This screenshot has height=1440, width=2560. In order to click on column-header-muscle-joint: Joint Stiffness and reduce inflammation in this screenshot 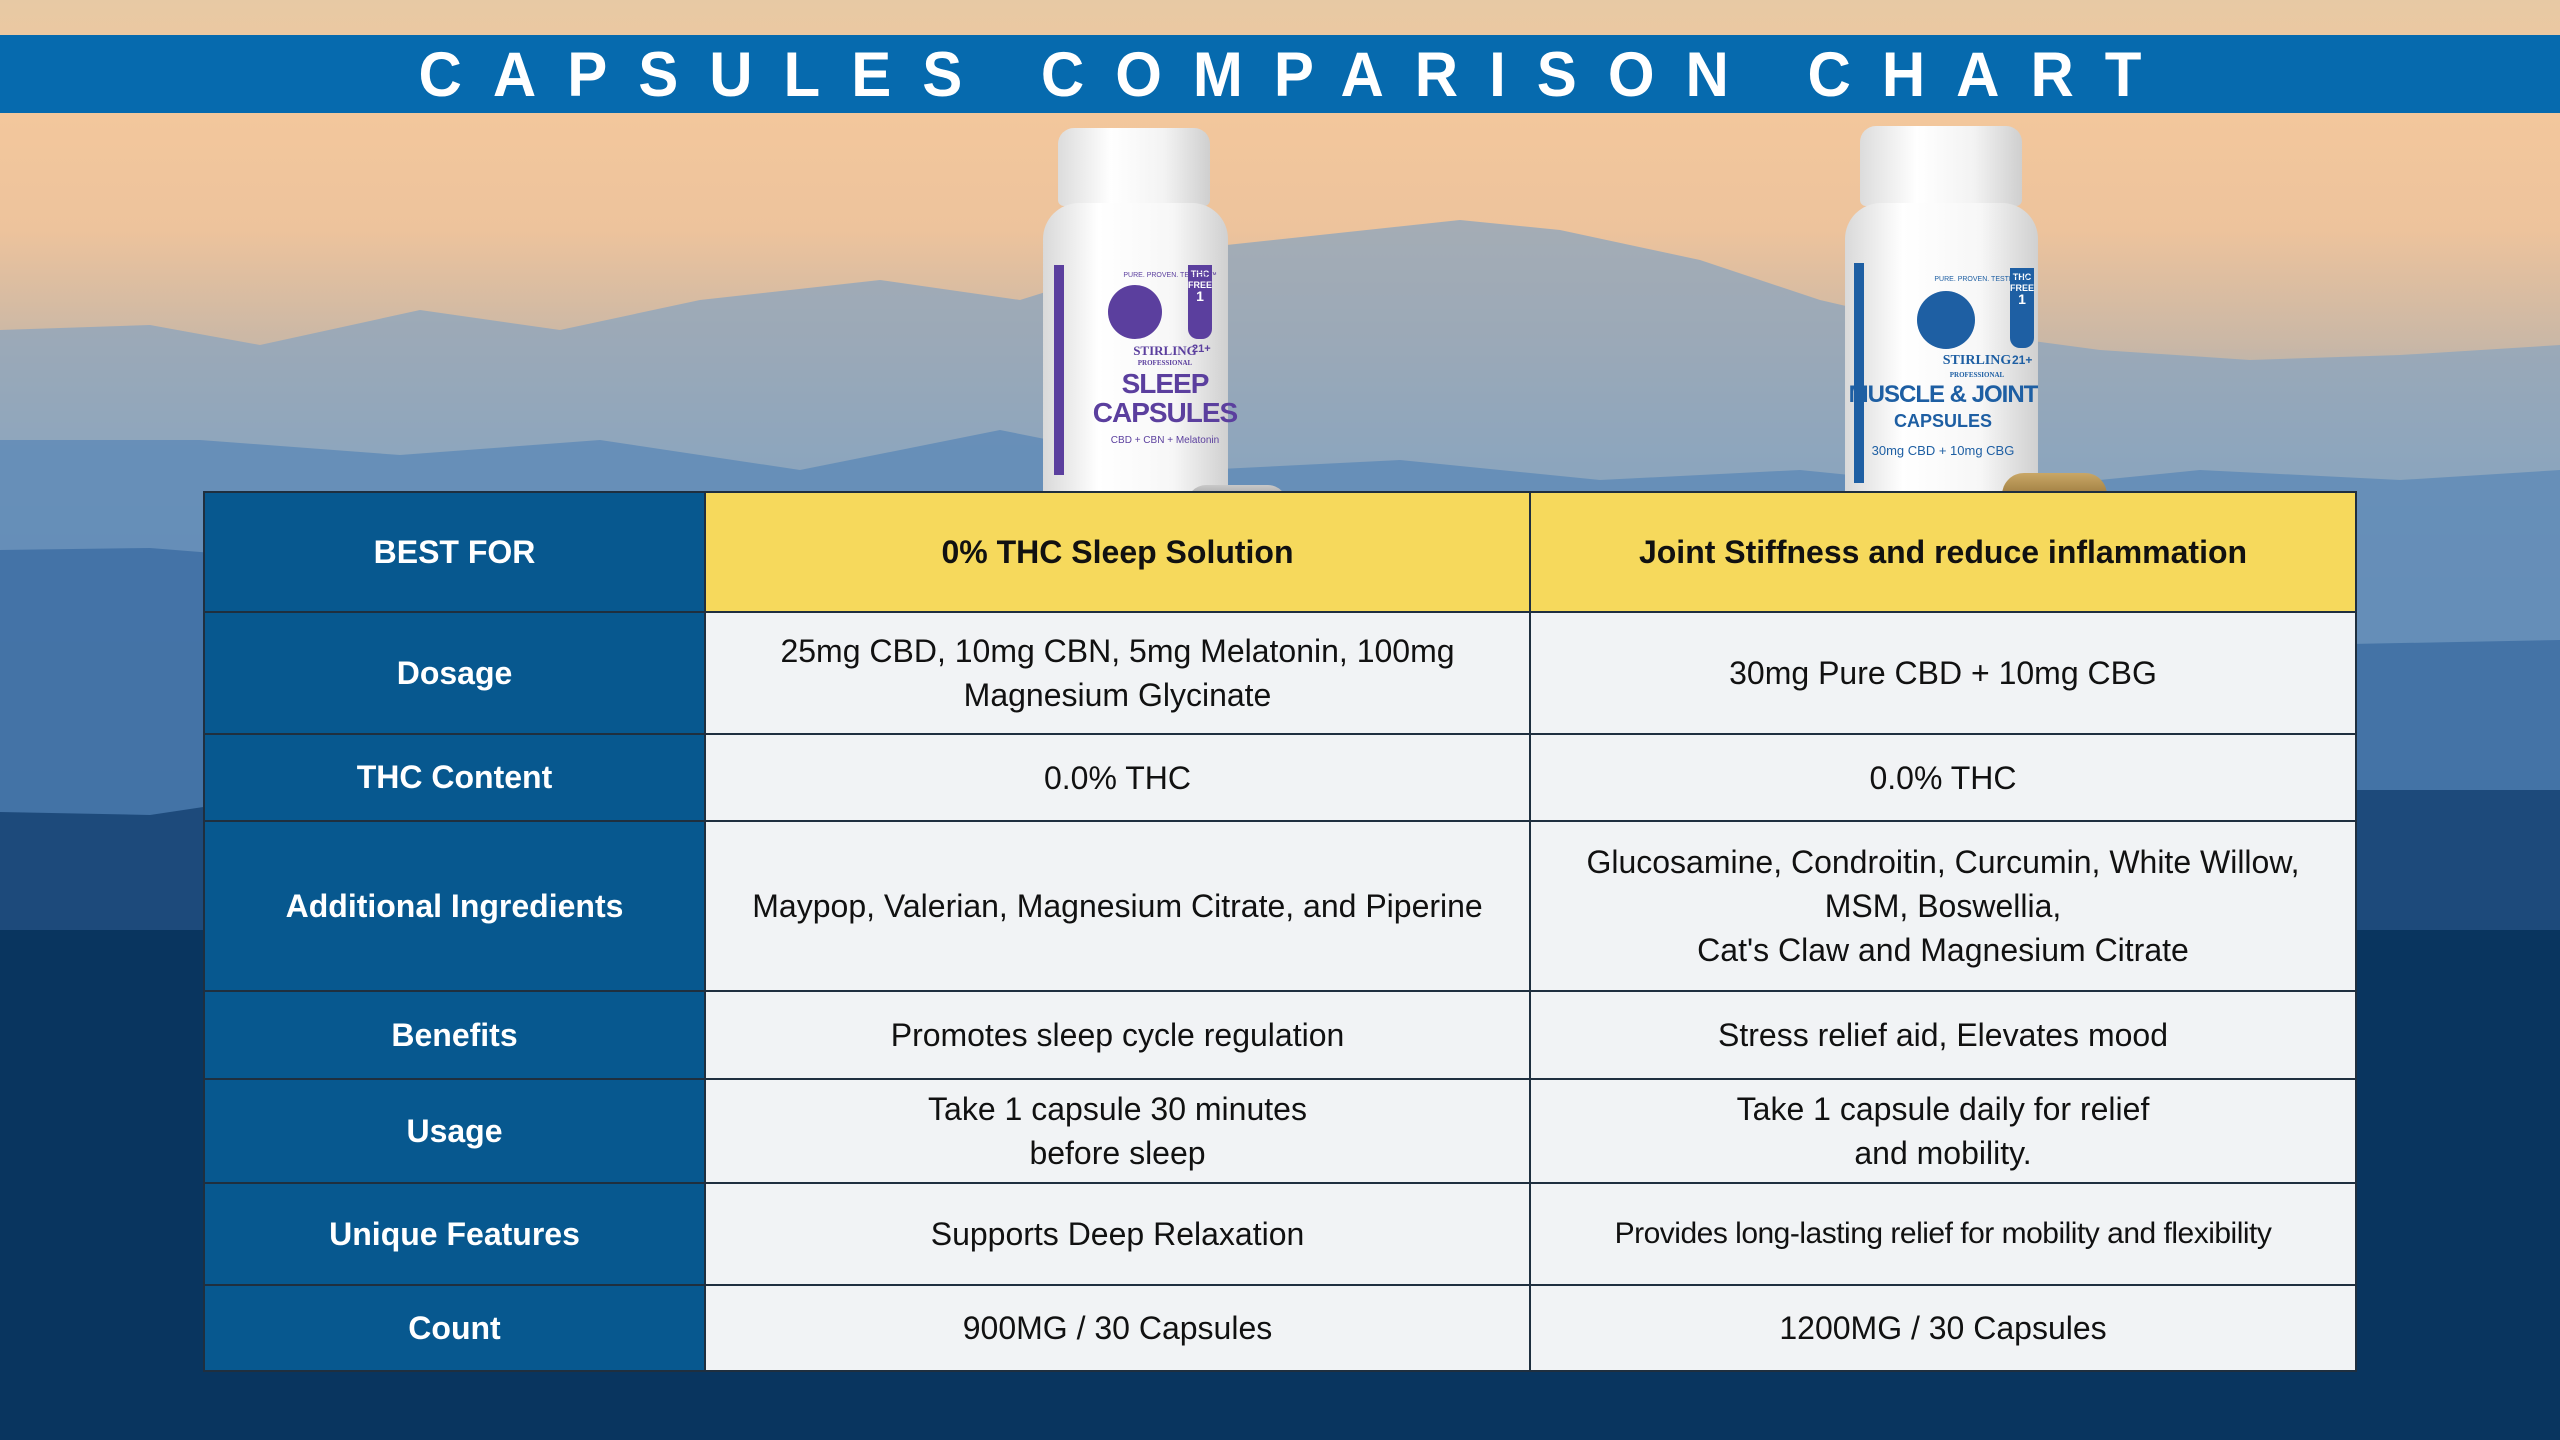, I will do `click(1943, 552)`.